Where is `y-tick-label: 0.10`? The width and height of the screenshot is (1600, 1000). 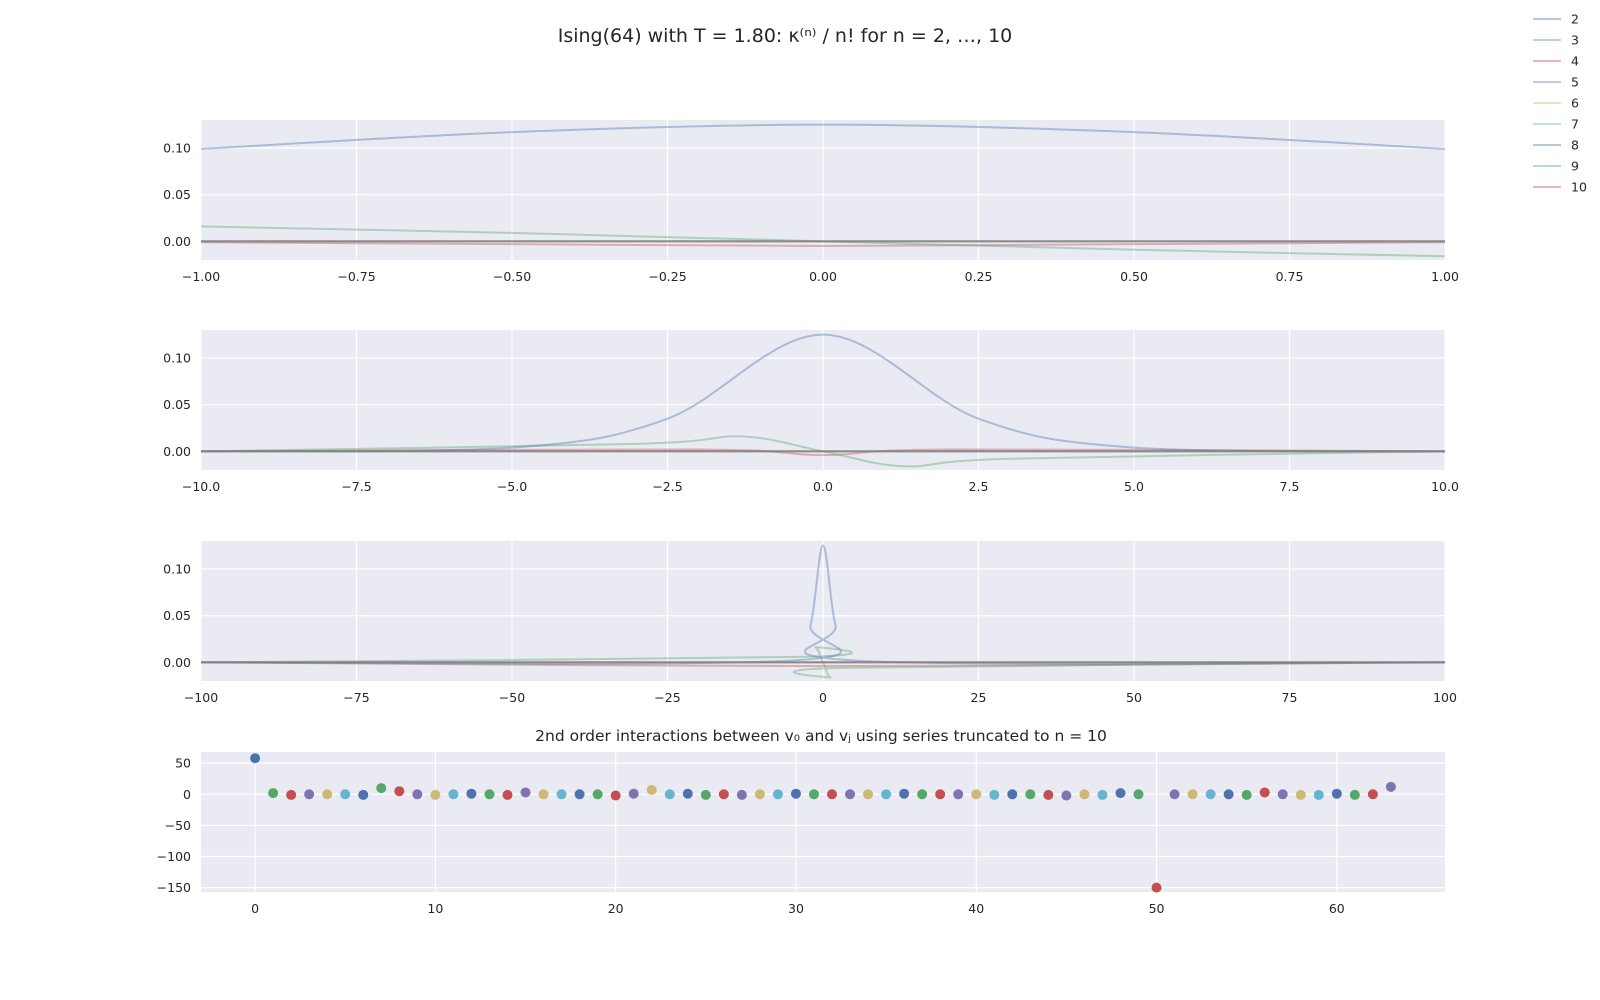
y-tick-label: 0.10 is located at coordinates (177, 358).